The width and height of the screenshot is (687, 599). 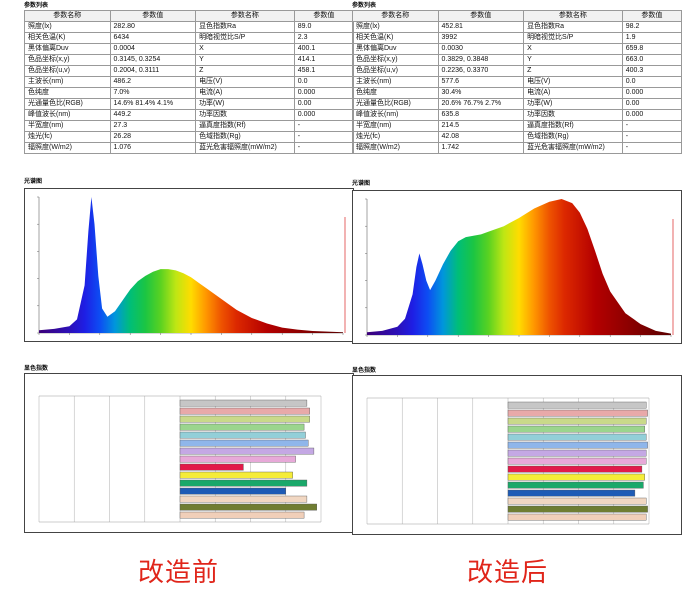 What do you see at coordinates (67, 148) in the screenshot?
I see `param-name-cell: 辐照度(W/m2)` at bounding box center [67, 148].